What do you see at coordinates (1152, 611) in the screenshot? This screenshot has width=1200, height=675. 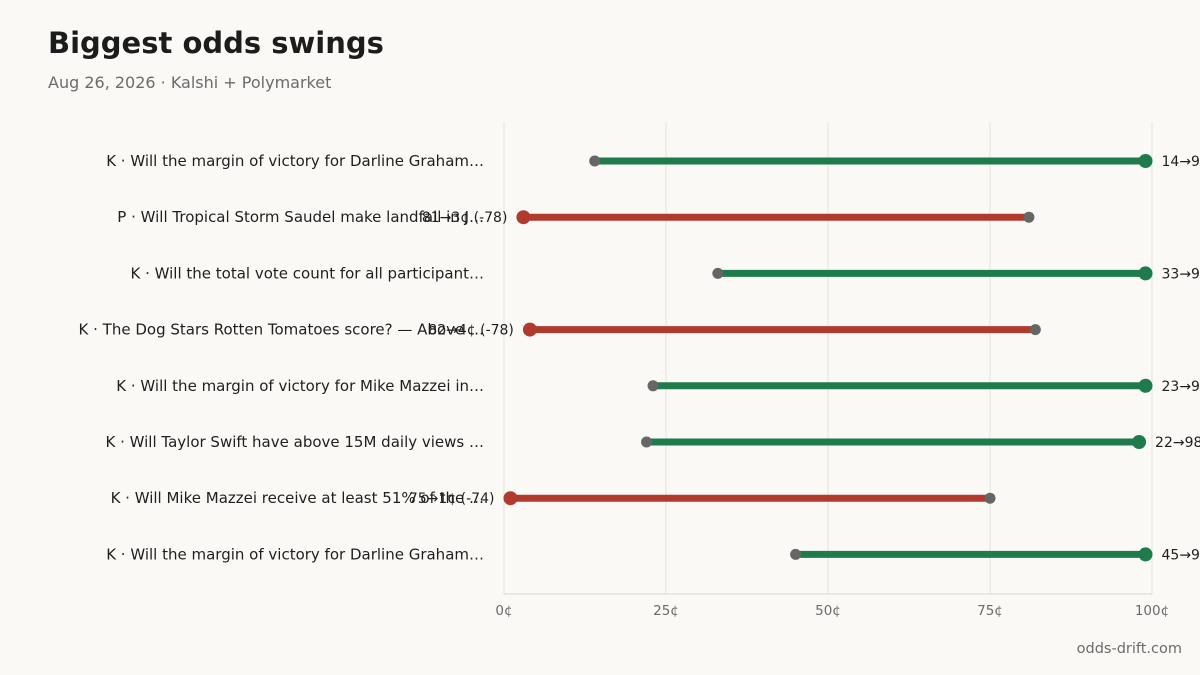 I see `x-tick-label: 100¢` at bounding box center [1152, 611].